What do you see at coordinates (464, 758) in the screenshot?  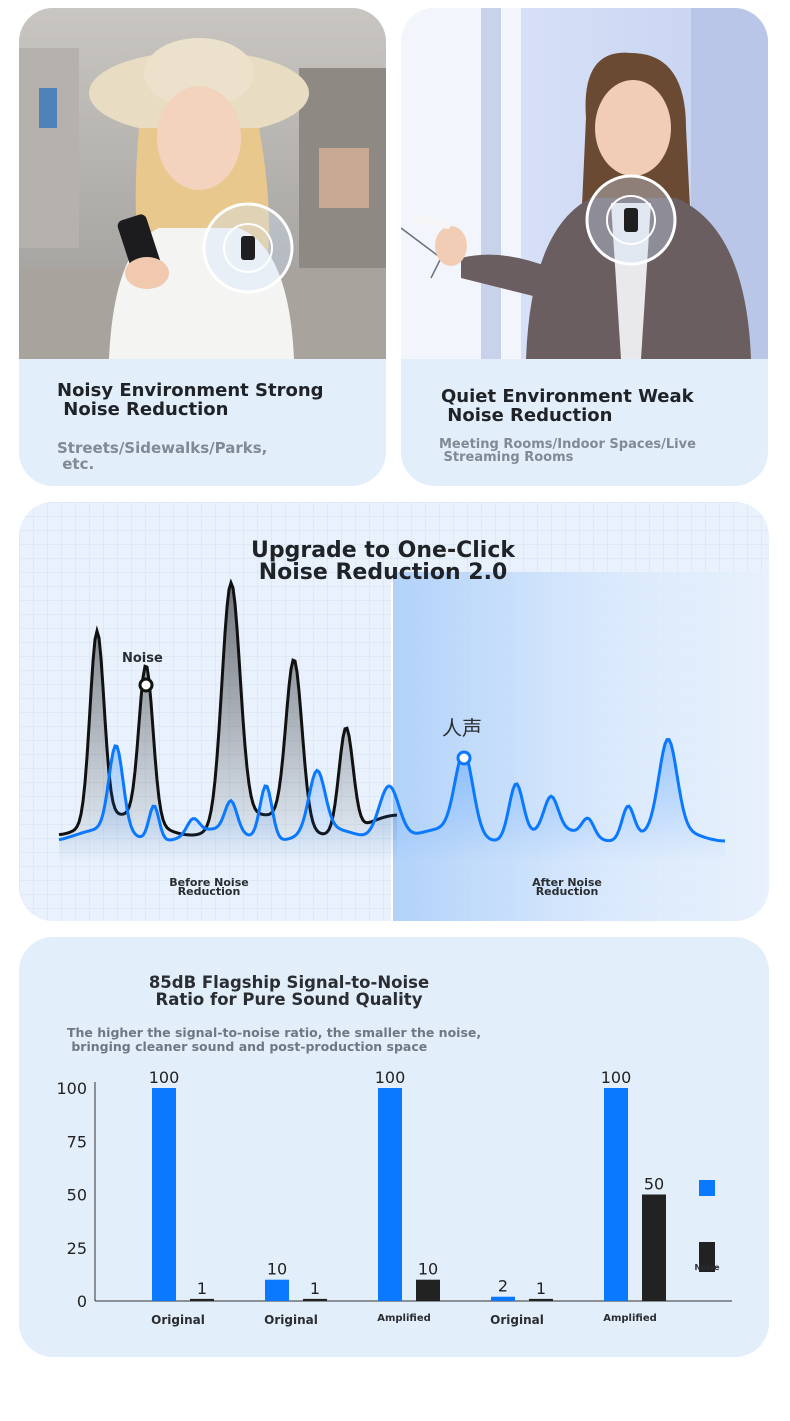 I see `voice-marker` at bounding box center [464, 758].